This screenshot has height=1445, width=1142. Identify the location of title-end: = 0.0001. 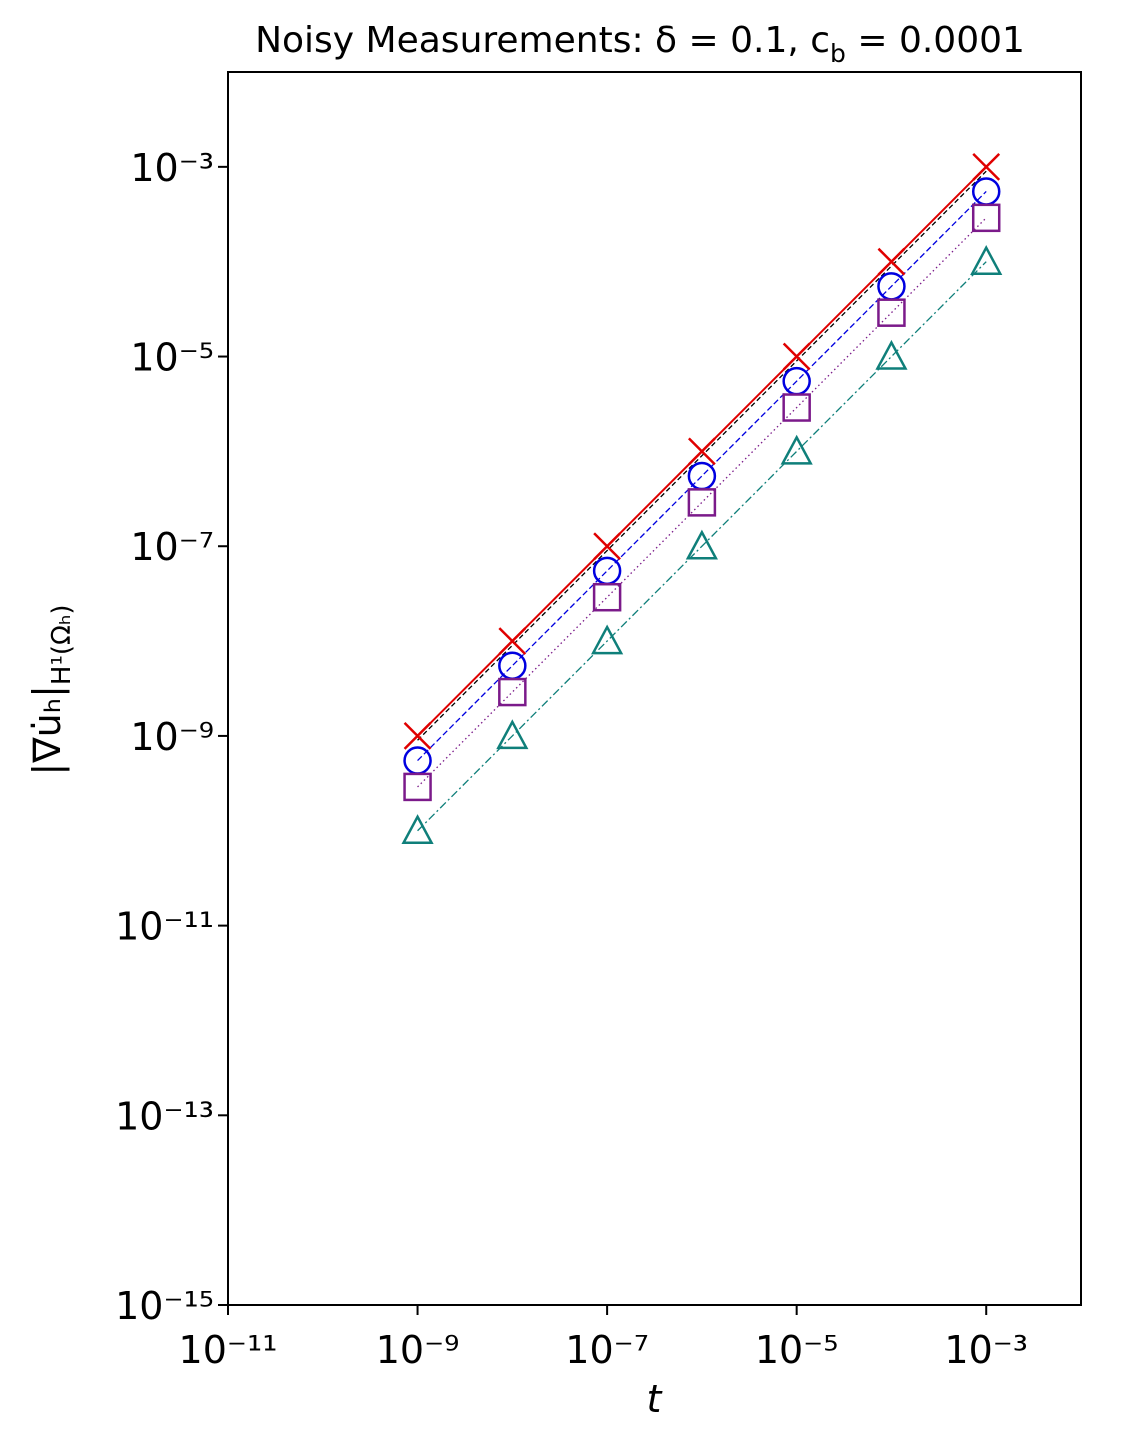
(935, 40).